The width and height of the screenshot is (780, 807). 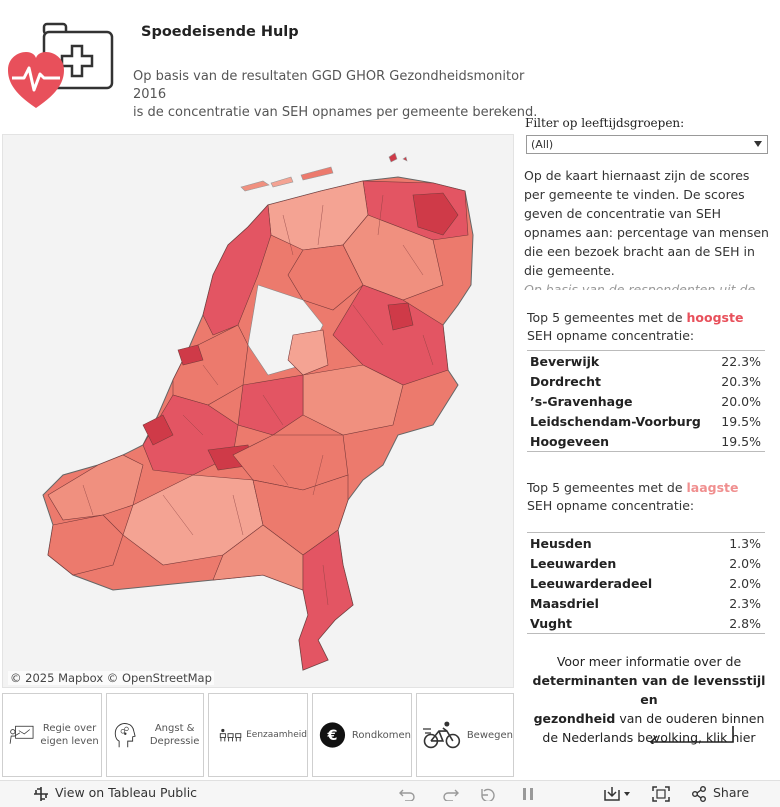 I want to click on more-info-line1: Voor meer informatie over de, so click(x=649, y=661).